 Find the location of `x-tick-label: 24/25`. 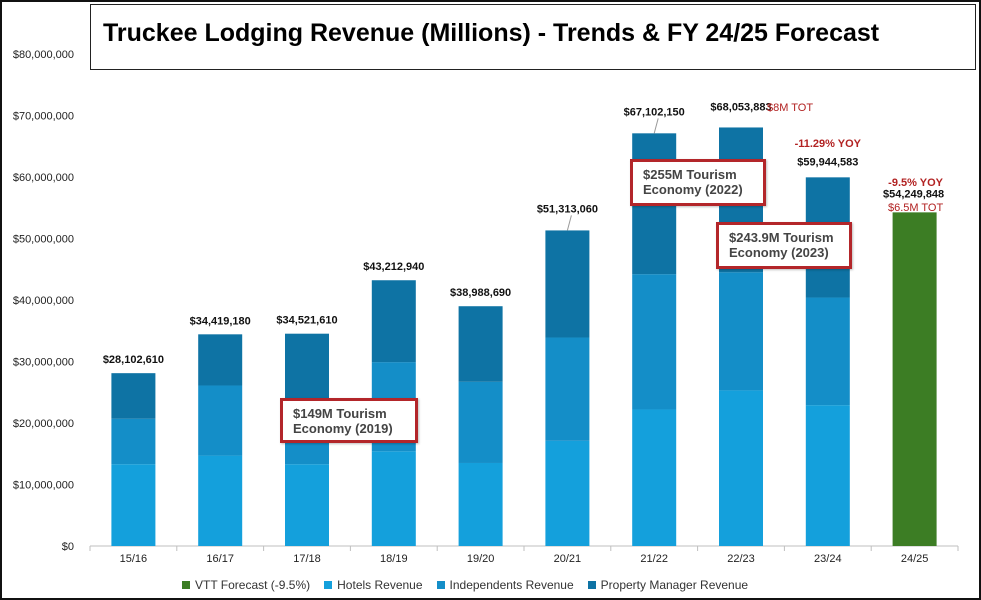

x-tick-label: 24/25 is located at coordinates (915, 559).